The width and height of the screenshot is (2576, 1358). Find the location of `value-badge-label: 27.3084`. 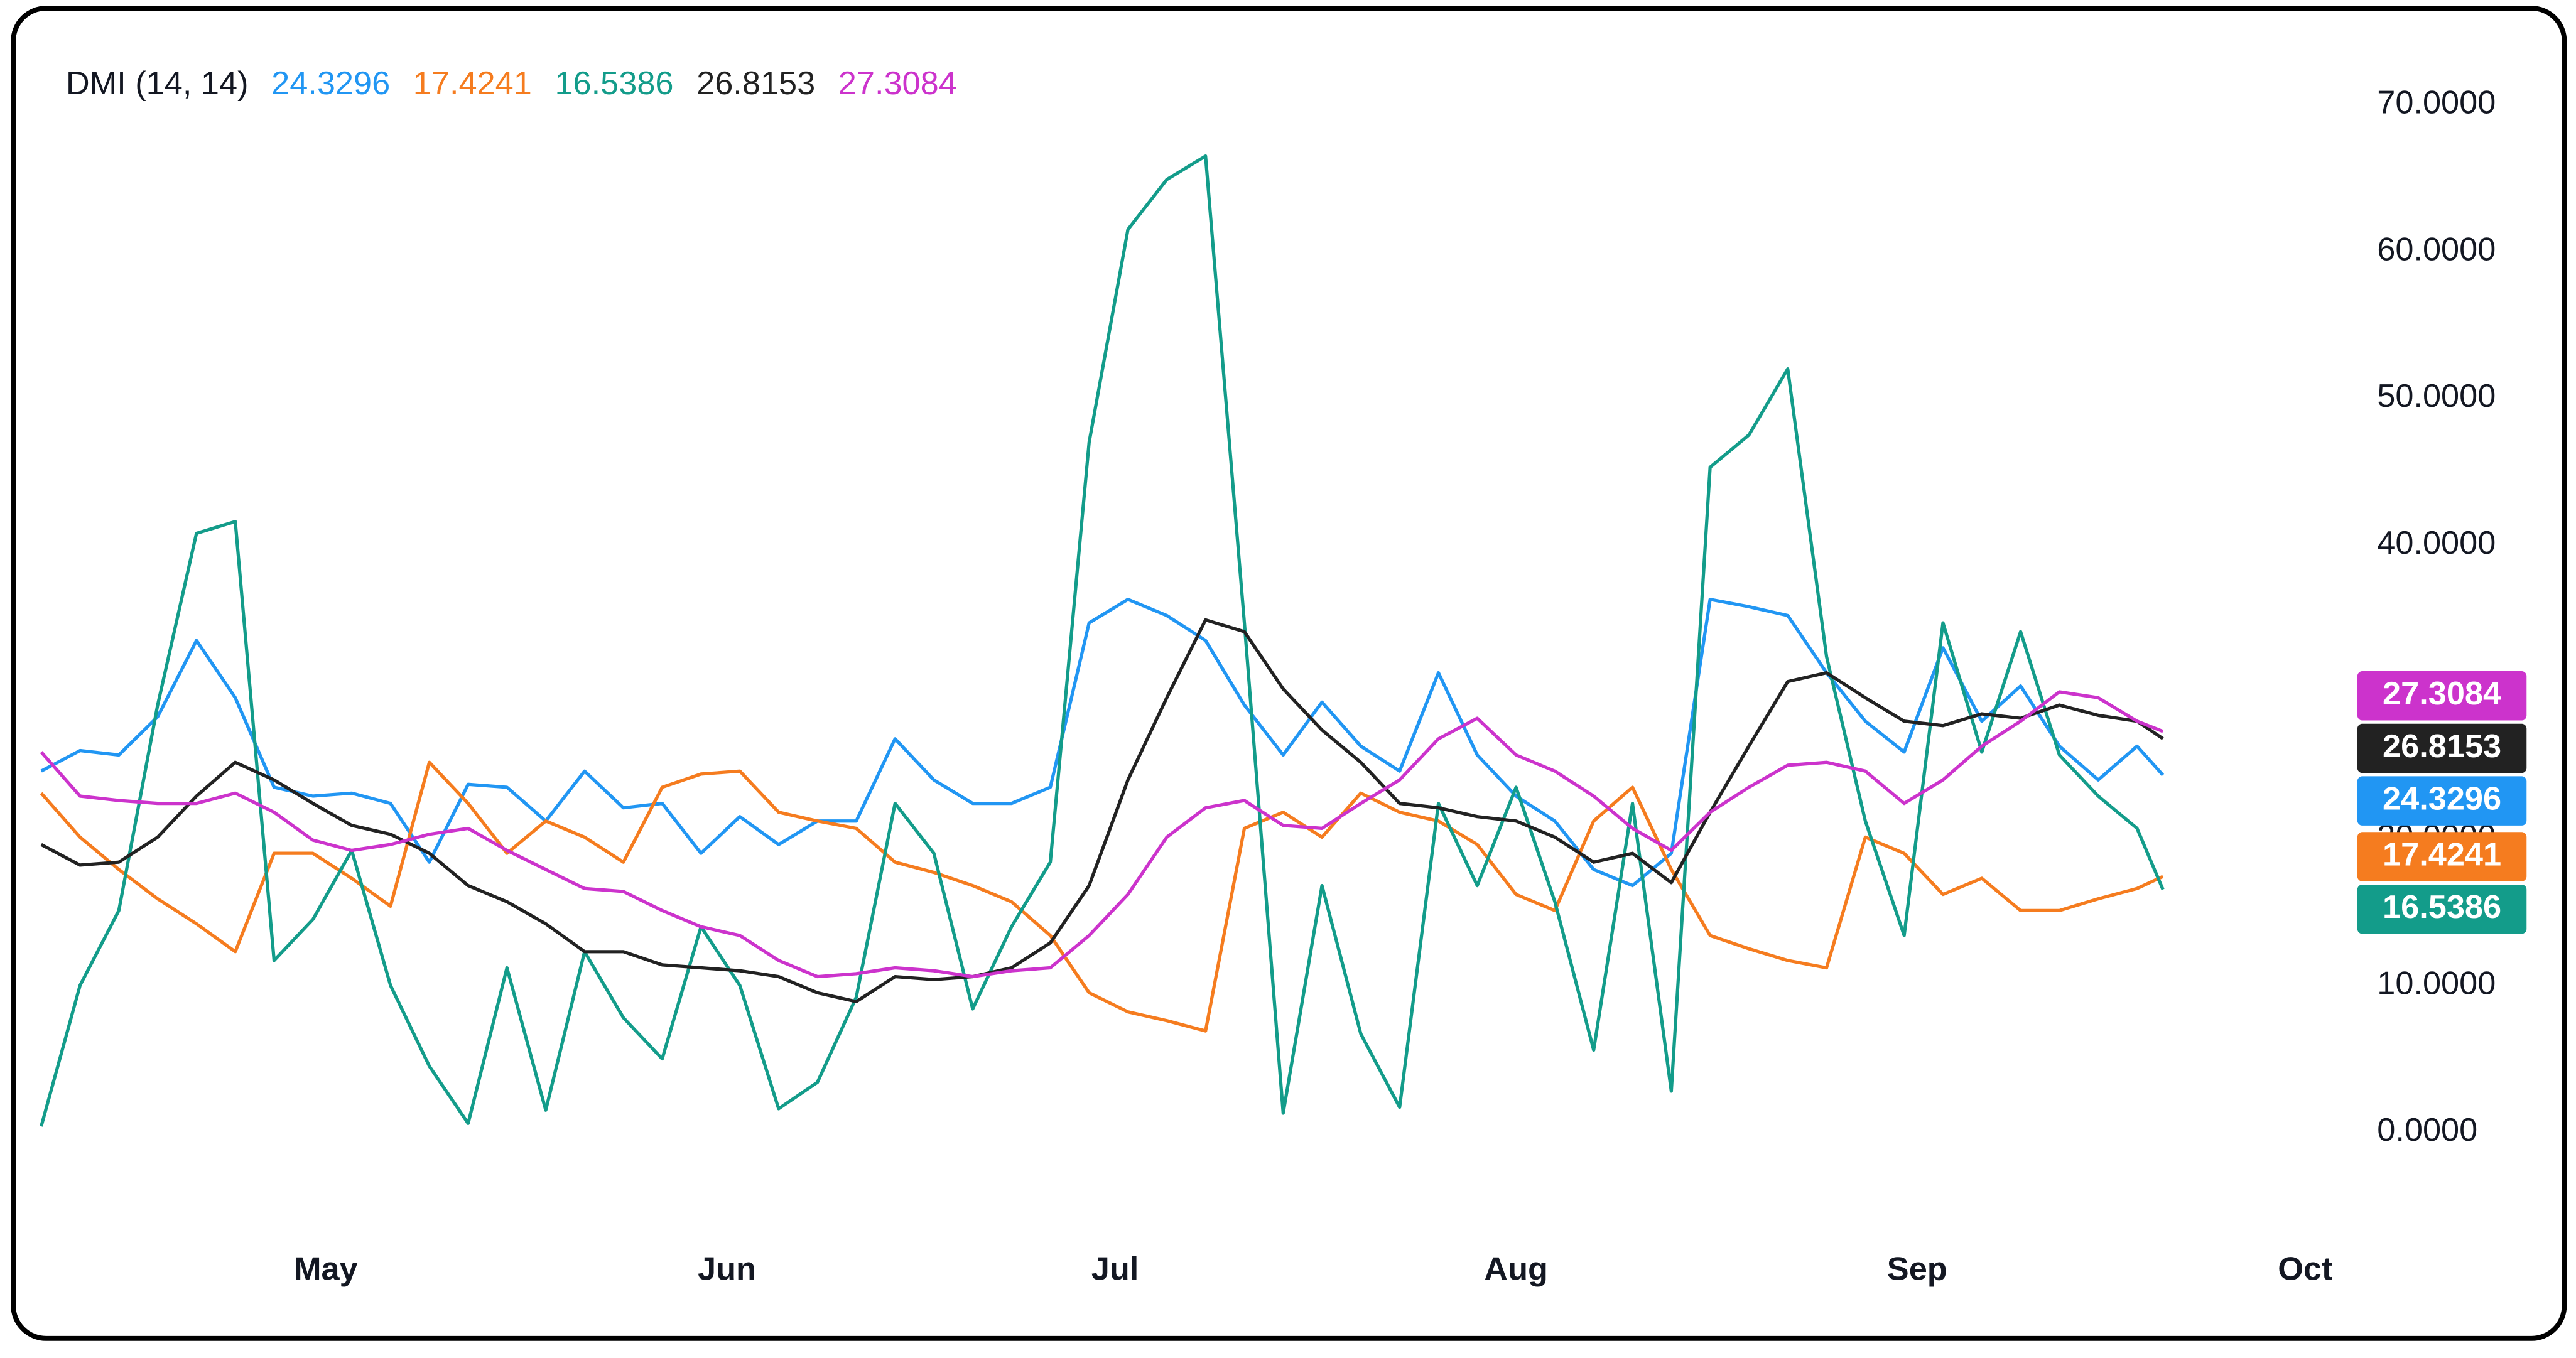

value-badge-label: 27.3084 is located at coordinates (2442, 694).